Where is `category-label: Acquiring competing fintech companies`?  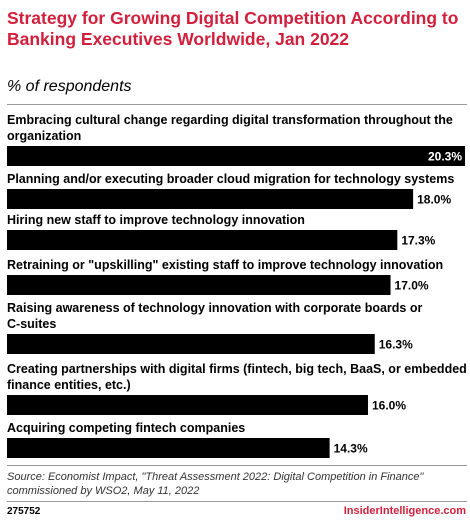 category-label: Acquiring competing fintech companies is located at coordinates (126, 428).